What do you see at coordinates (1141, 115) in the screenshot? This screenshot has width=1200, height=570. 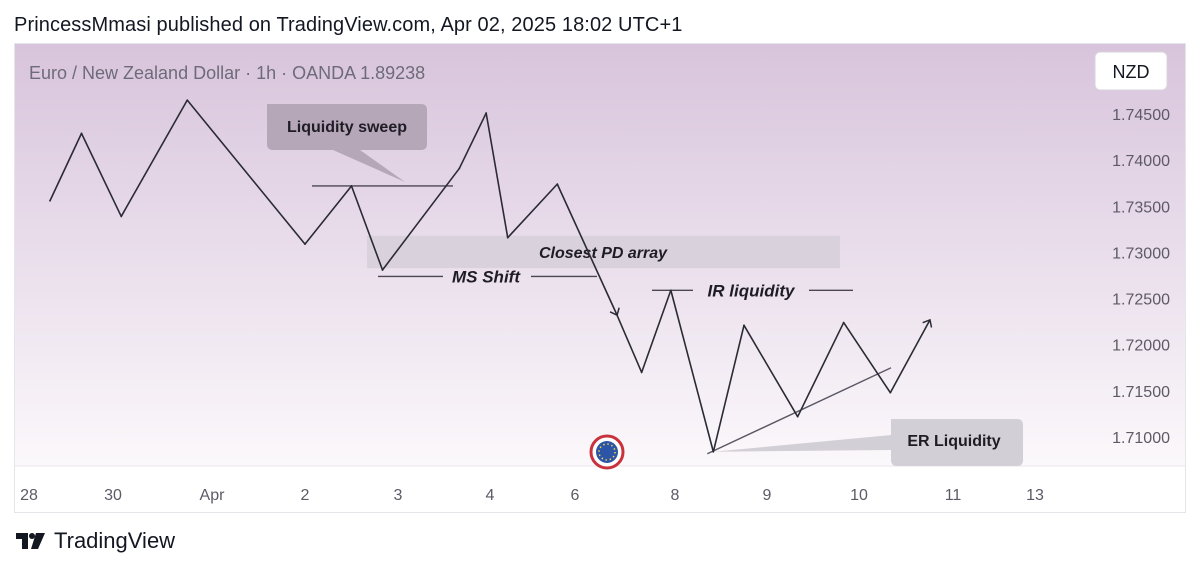 I see `y-tick-label: 1.74500` at bounding box center [1141, 115].